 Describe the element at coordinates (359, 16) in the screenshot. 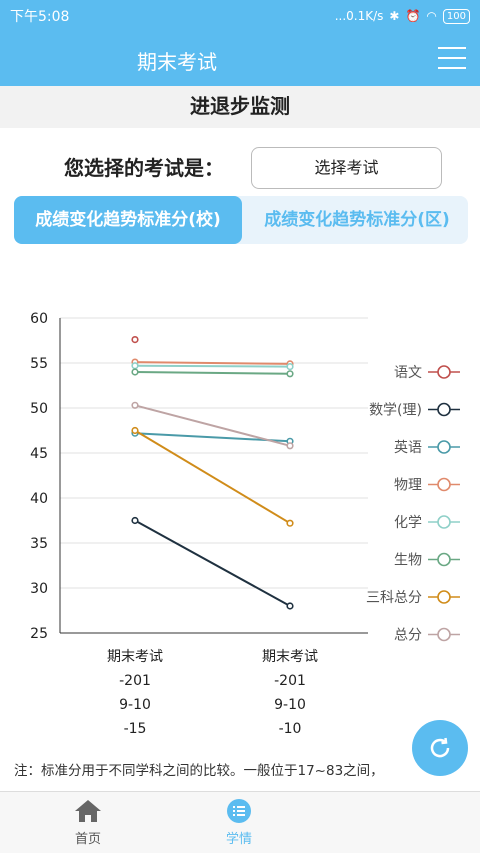

I see `network-speed: ...0.1K/s` at that location.